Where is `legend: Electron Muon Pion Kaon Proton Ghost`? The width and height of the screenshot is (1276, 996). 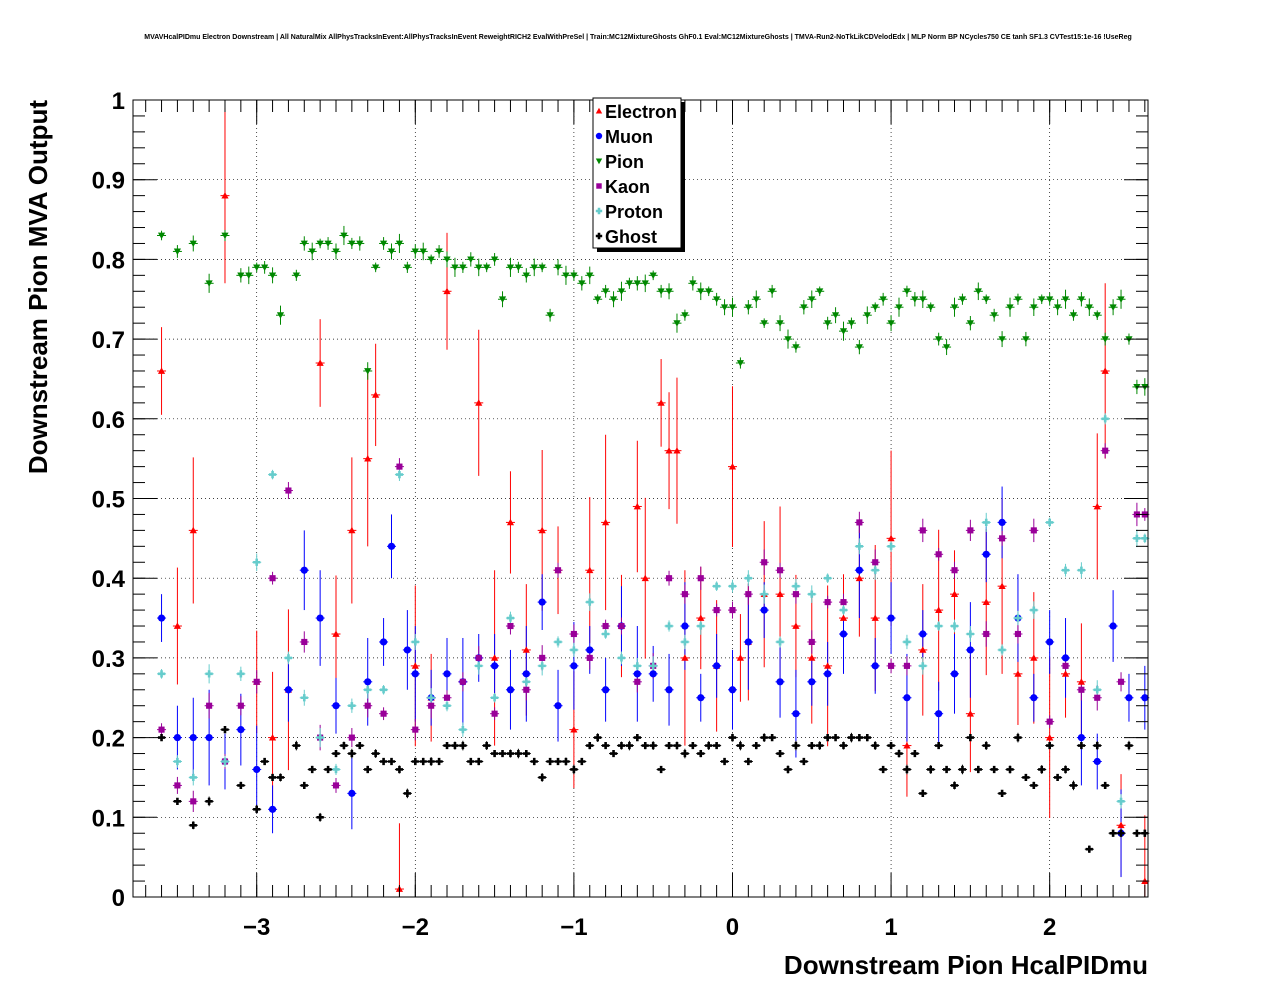 legend: Electron Muon Pion Kaon Proton Ghost is located at coordinates (638, 174).